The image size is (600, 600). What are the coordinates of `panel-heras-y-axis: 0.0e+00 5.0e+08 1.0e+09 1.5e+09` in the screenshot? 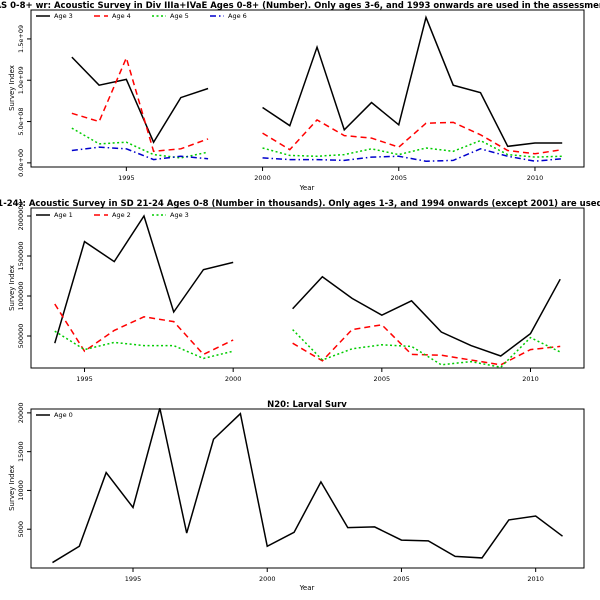 It's located at (24, 101).